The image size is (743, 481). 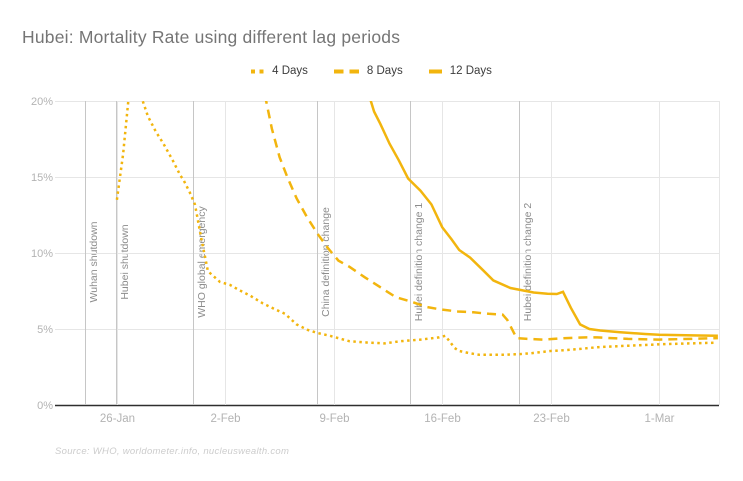 I want to click on legend: 4 Days 8 Days 12 Days, so click(x=371, y=71).